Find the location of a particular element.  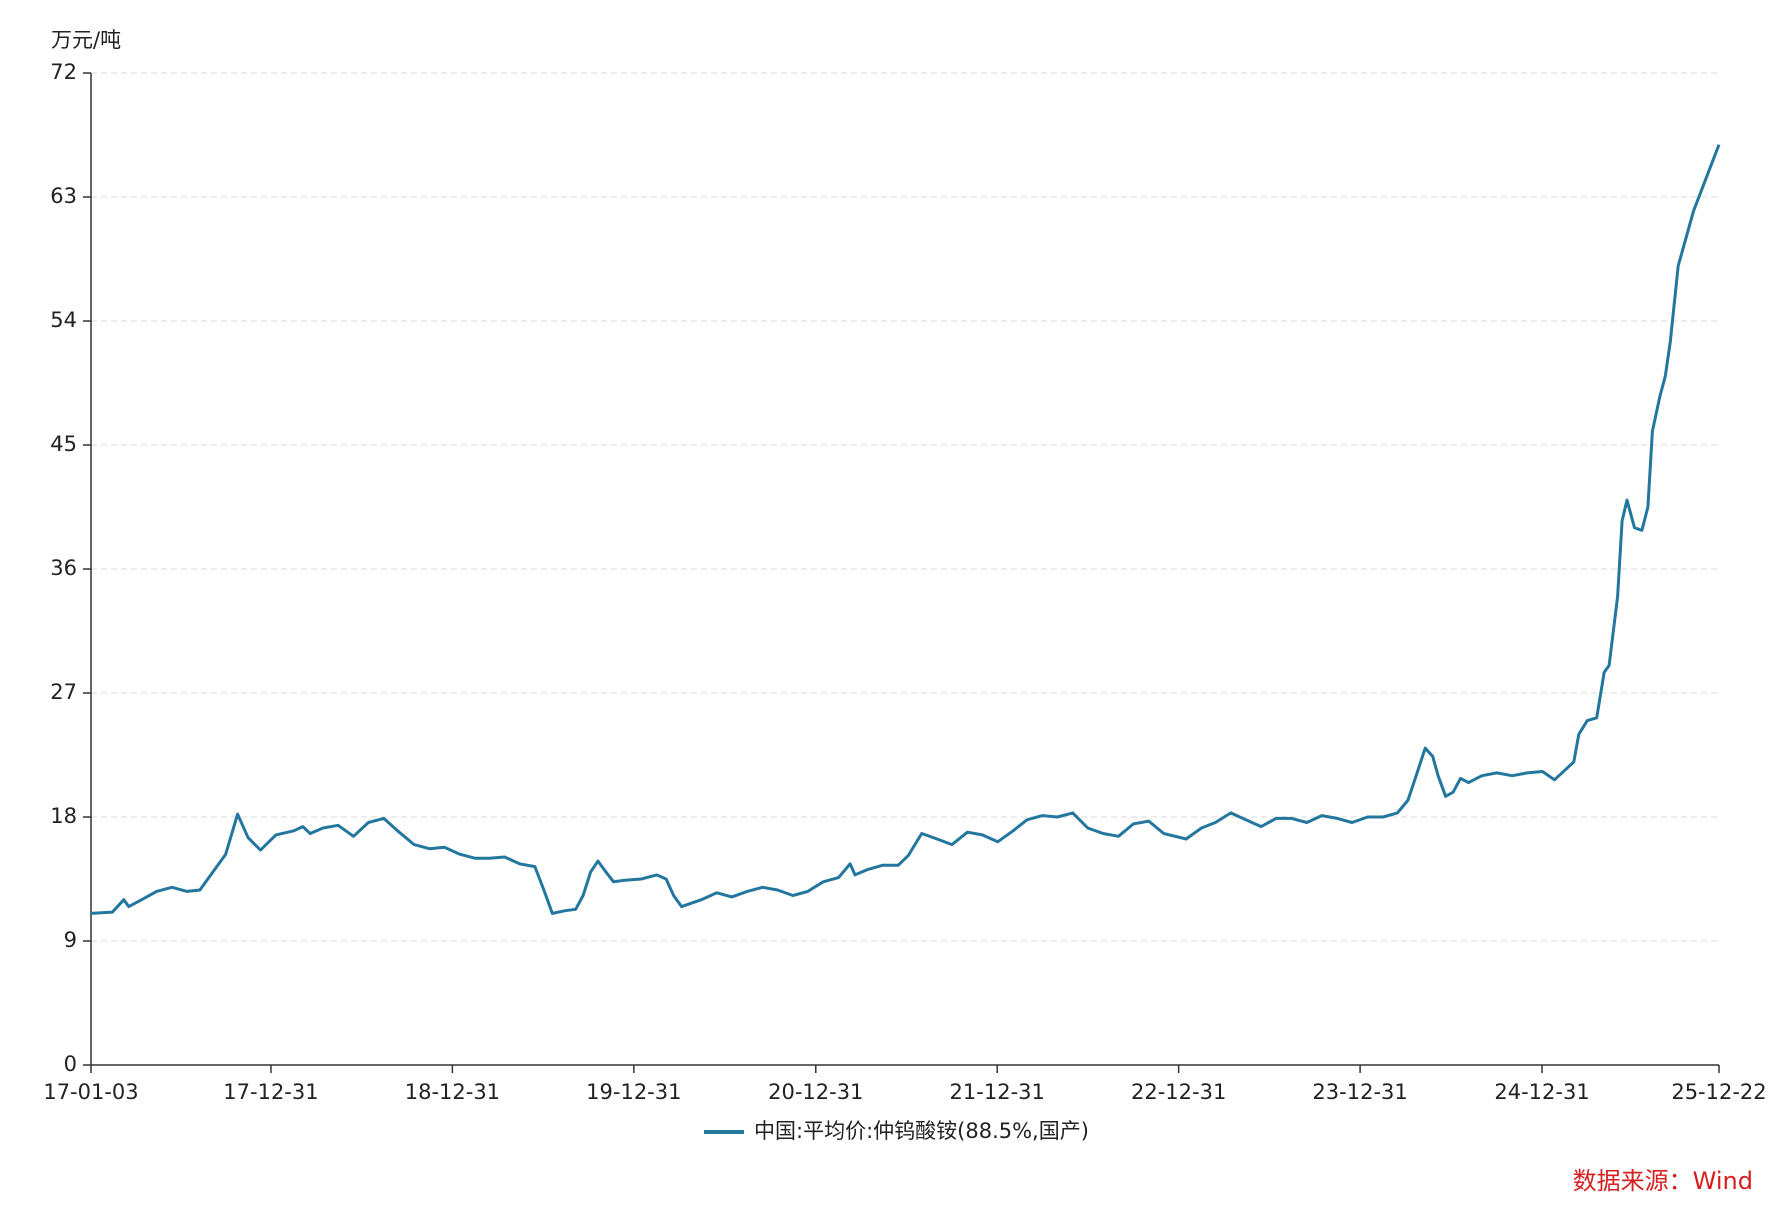

y-tick-label: 18 is located at coordinates (63, 816).